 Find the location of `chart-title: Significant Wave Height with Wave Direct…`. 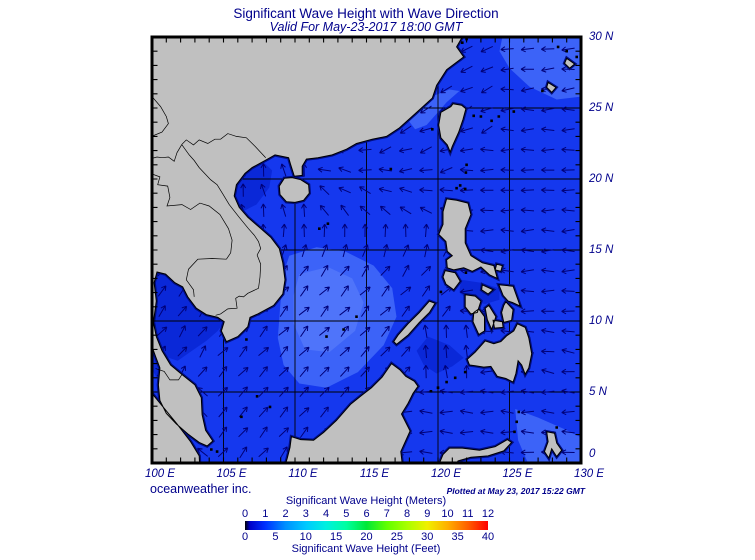

chart-title: Significant Wave Height with Wave Direct… is located at coordinates (366, 13).